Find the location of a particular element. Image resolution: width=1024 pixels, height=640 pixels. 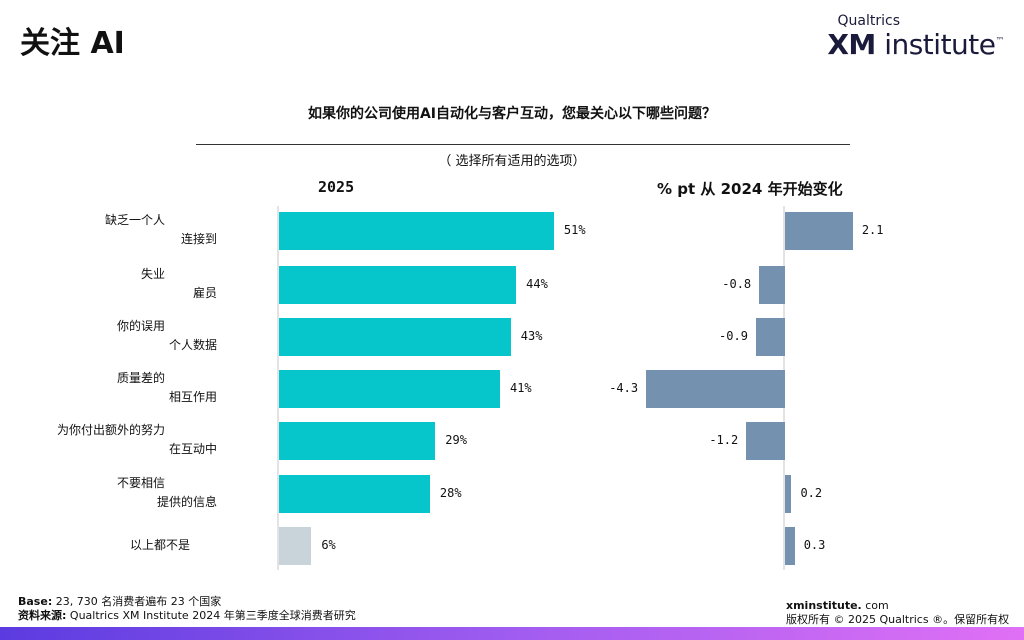

category-label-line2: 提供的信息 is located at coordinates (186, 502).